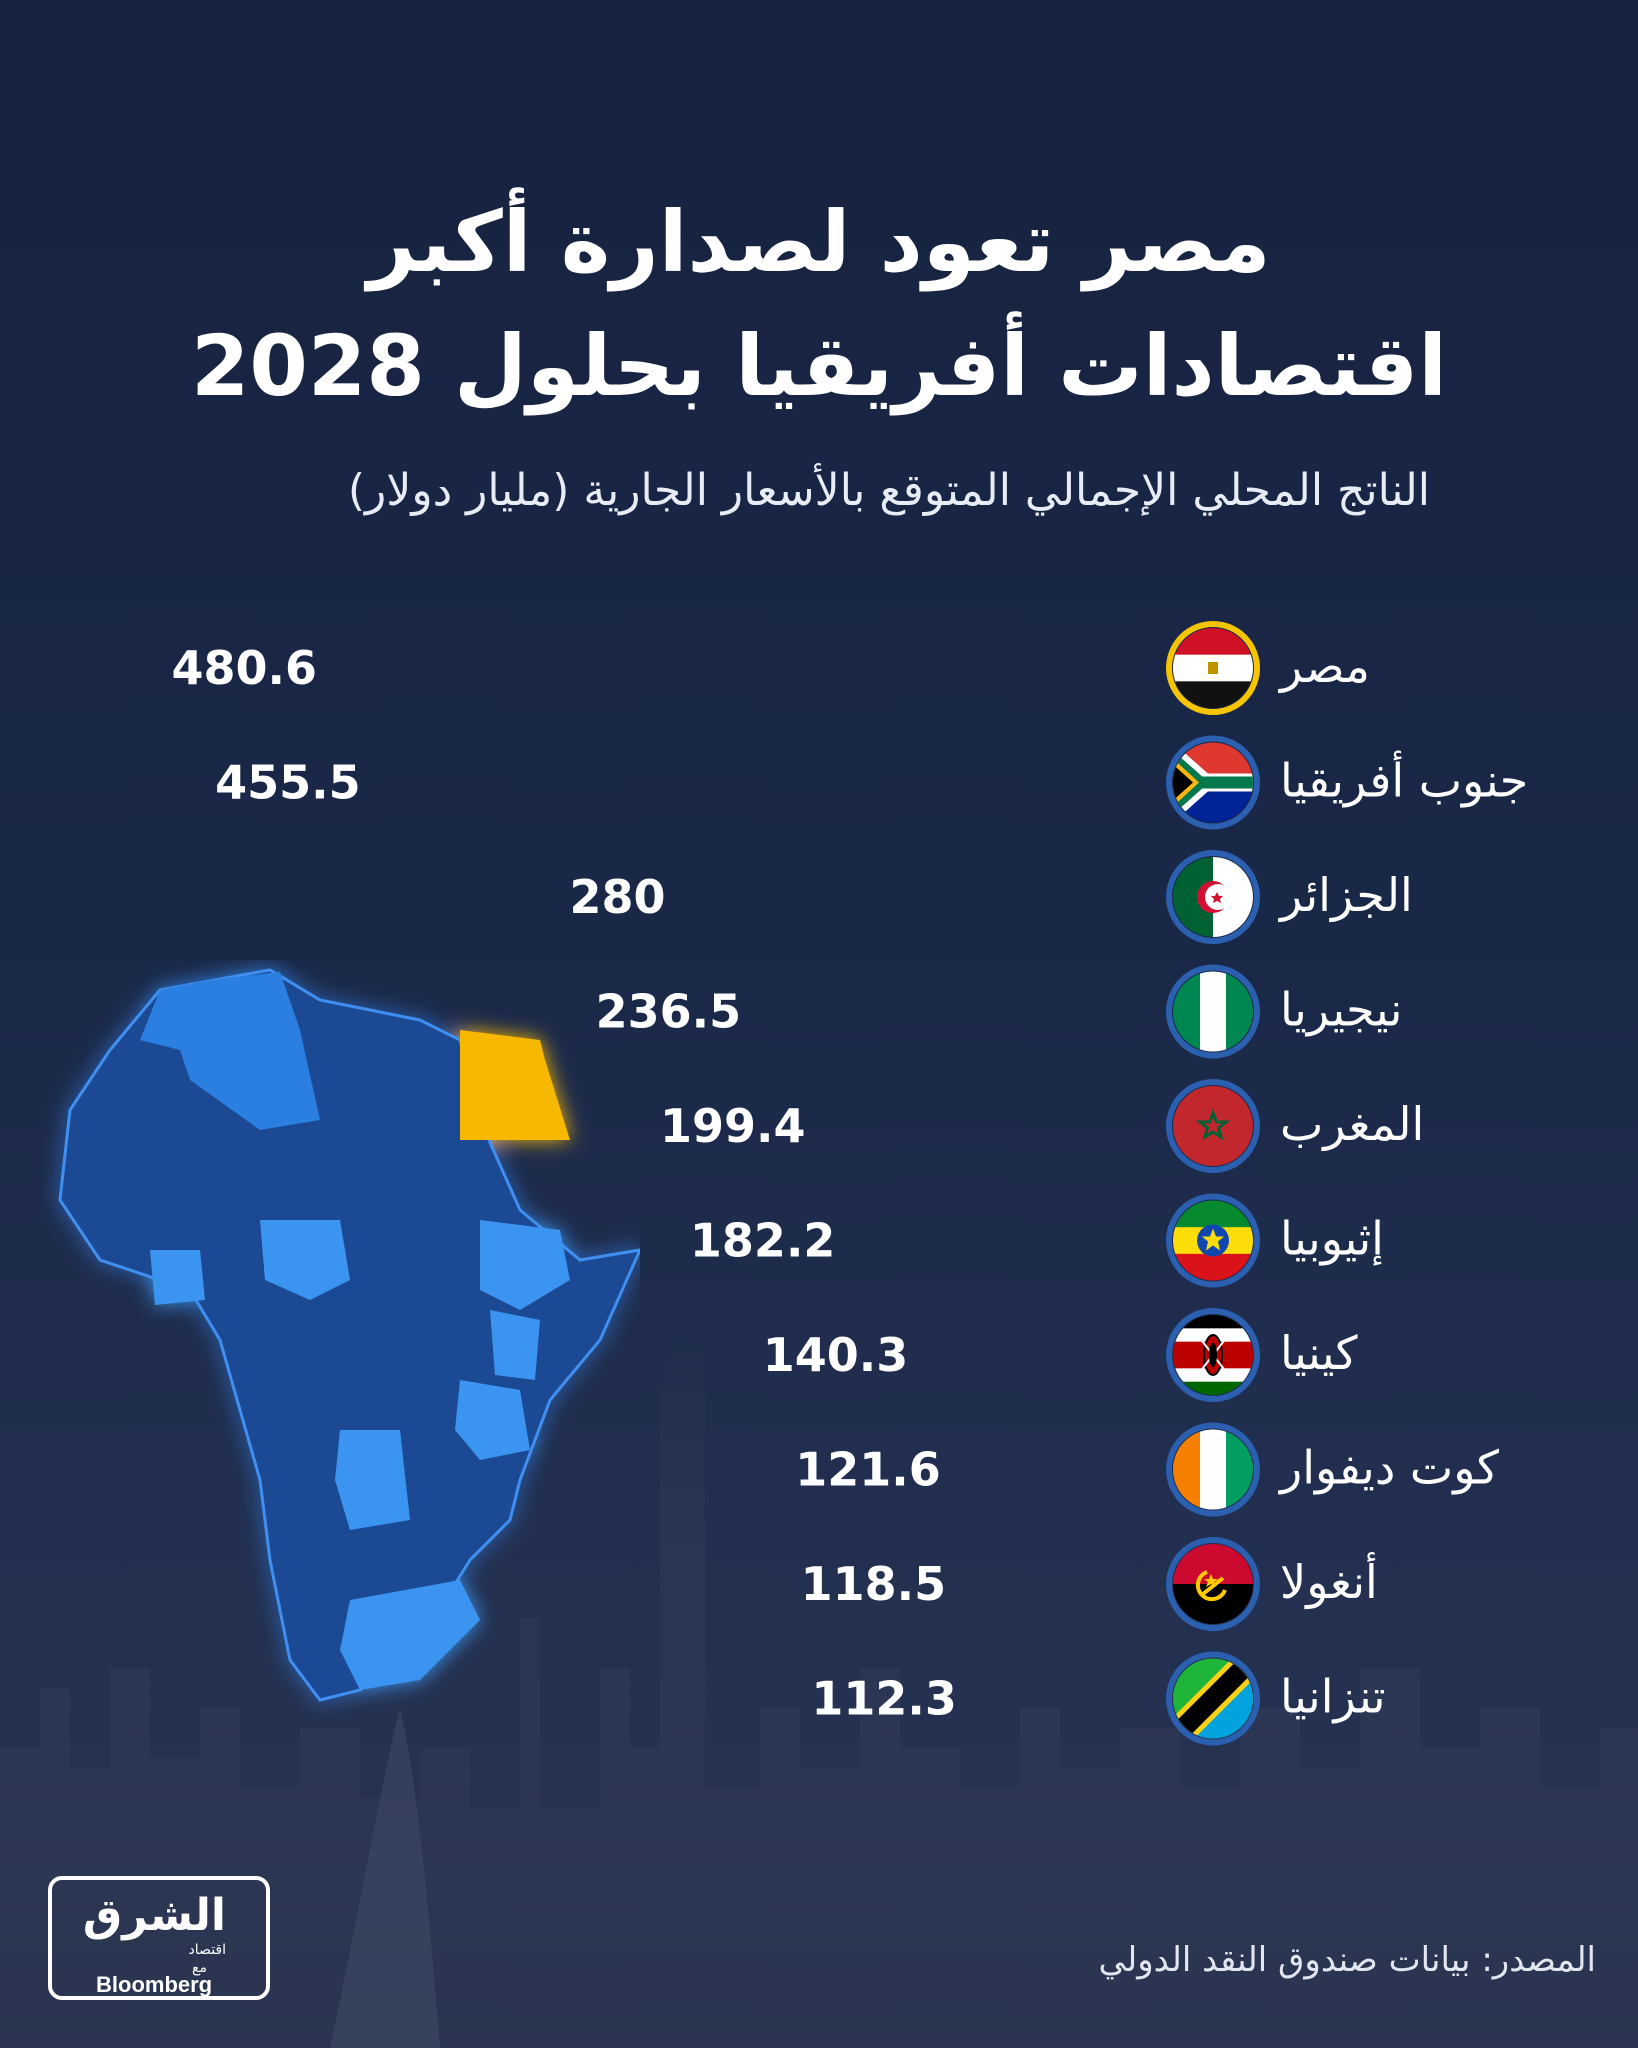 The width and height of the screenshot is (1638, 2048). What do you see at coordinates (372, 1480) in the screenshot?
I see `angola-shape` at bounding box center [372, 1480].